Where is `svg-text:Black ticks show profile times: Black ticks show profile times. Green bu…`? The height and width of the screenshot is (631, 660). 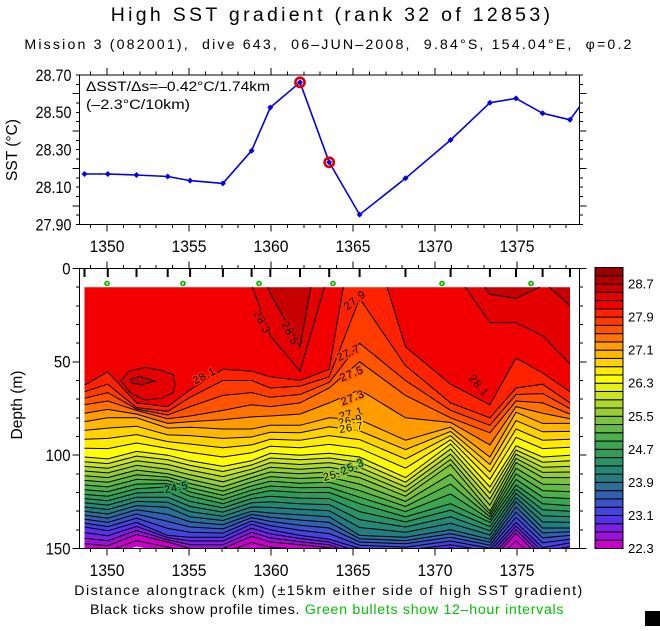
svg-text:Black ticks show profile times: Black ticks show profile times. Green bu… is located at coordinates (327, 610).